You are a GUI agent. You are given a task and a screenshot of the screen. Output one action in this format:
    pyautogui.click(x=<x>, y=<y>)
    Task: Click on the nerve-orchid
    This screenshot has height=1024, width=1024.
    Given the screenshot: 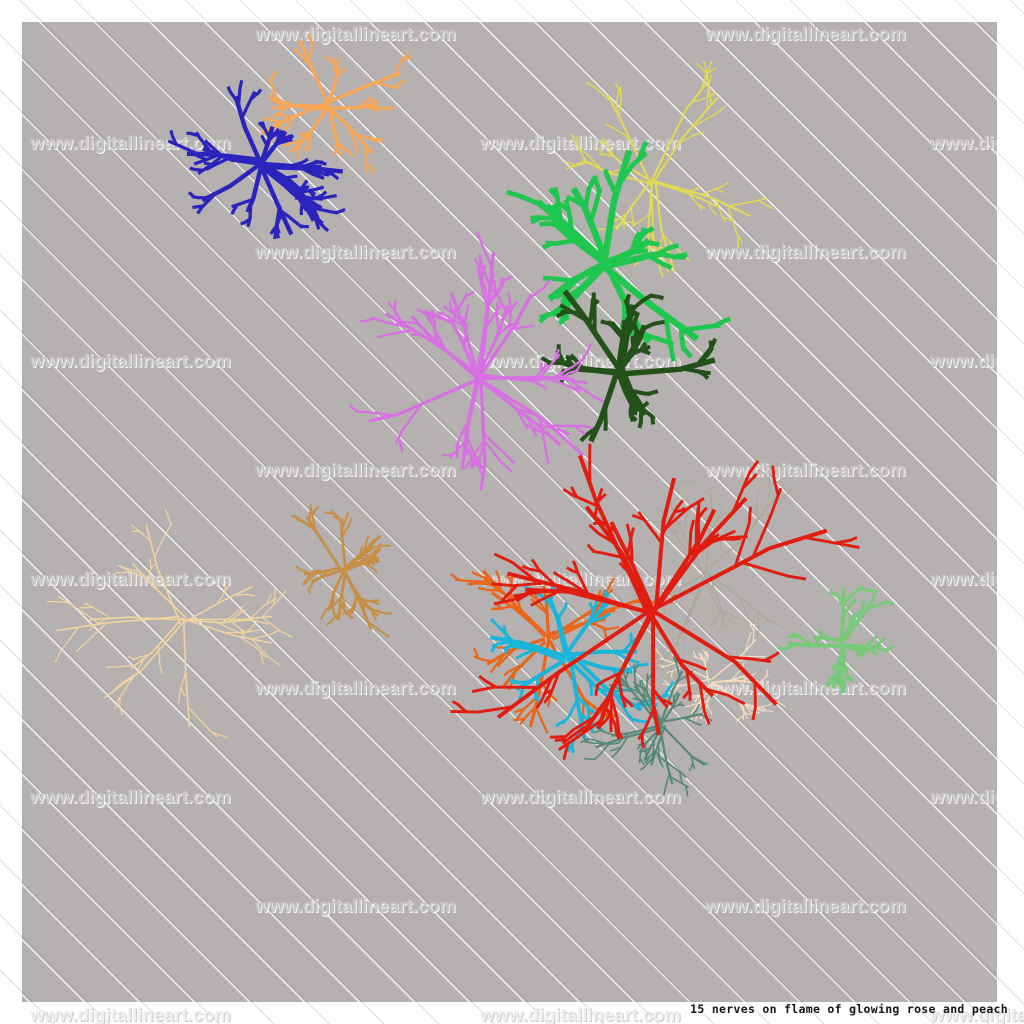 What is the action you would take?
    pyautogui.click(x=477, y=360)
    